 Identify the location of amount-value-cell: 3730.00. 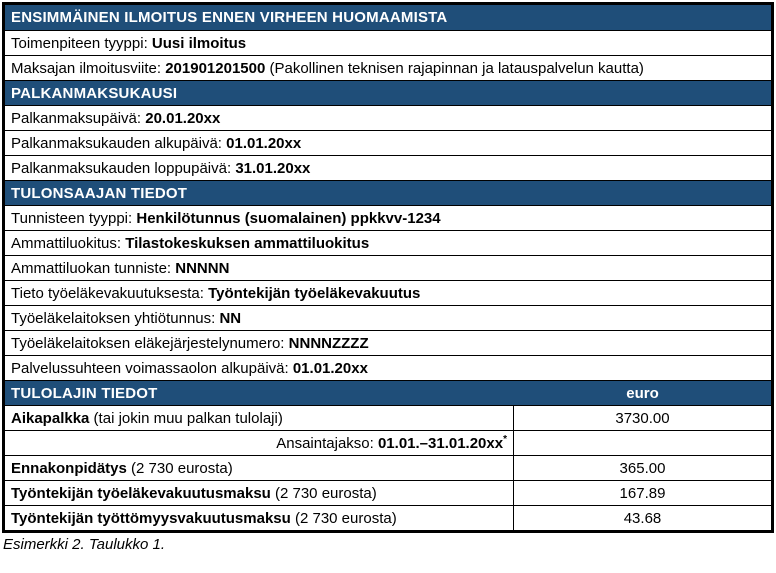
(642, 418).